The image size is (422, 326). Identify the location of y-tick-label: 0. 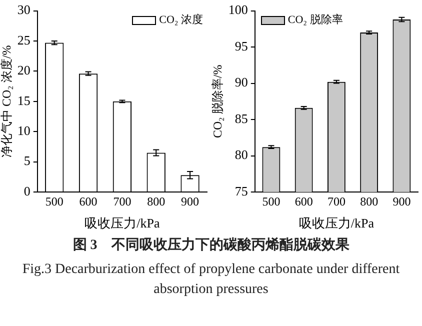
(27, 190).